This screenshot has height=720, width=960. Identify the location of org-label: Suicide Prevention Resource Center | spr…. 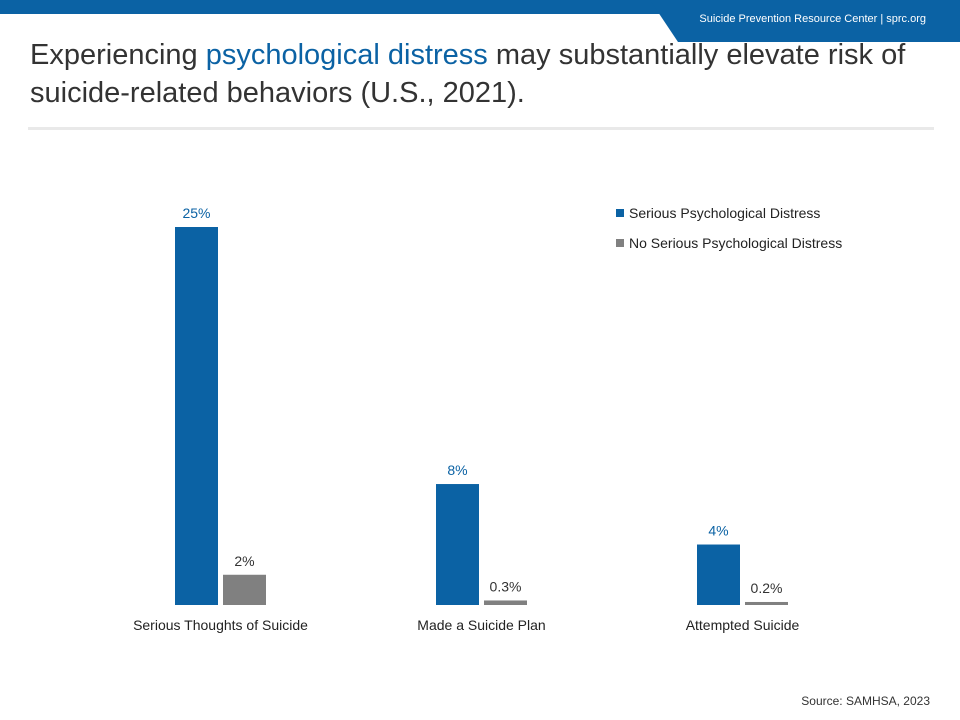
(812, 19).